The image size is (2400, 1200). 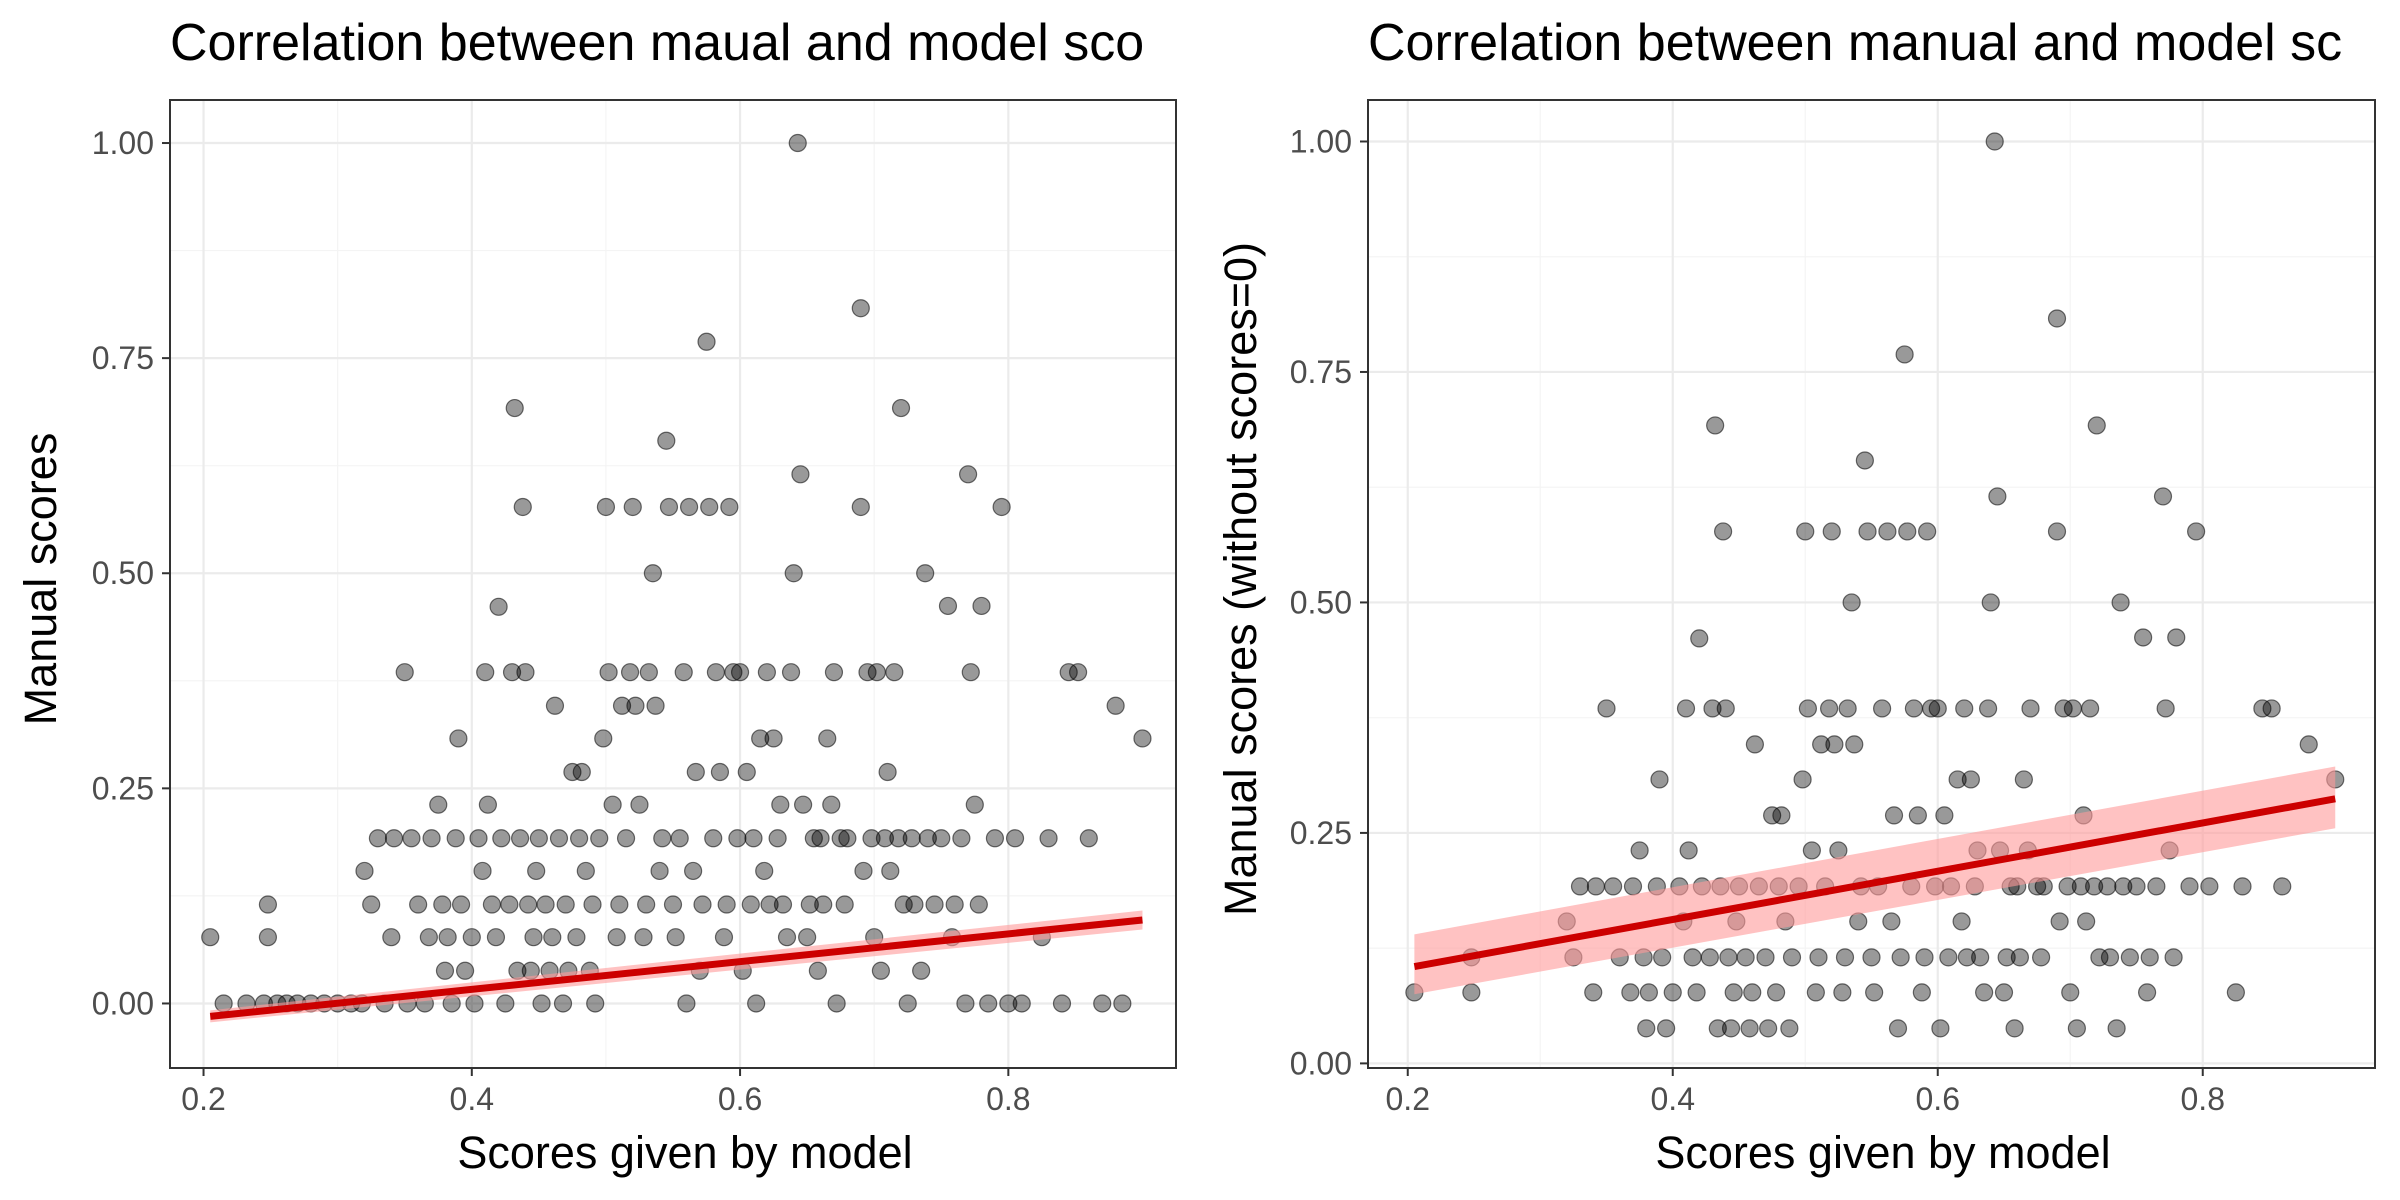 I want to click on y-tick-label: 0.50, so click(x=123, y=573).